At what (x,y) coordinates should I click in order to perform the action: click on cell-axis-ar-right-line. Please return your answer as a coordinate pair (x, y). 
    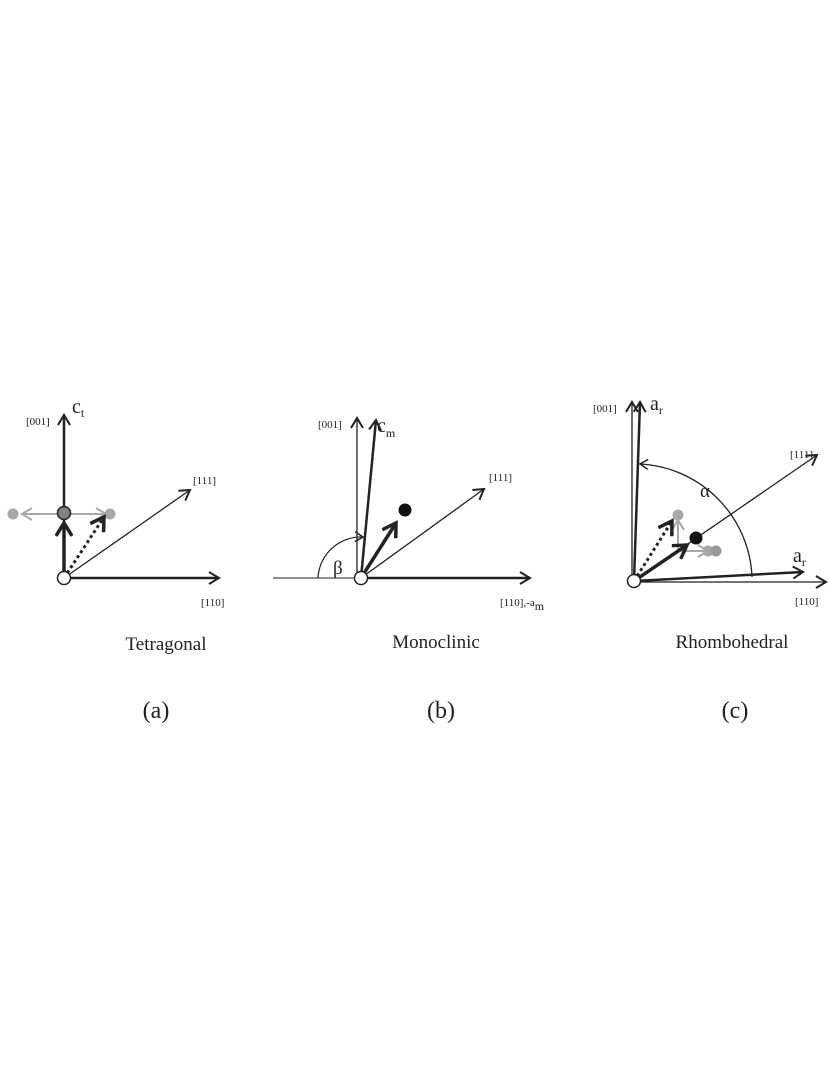
    Looking at the image, I should click on (719, 574).